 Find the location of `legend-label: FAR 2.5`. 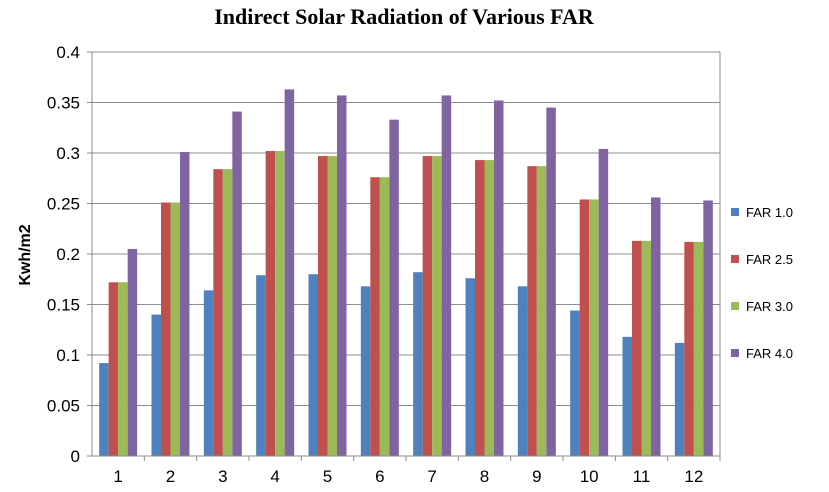

legend-label: FAR 2.5 is located at coordinates (769, 259).